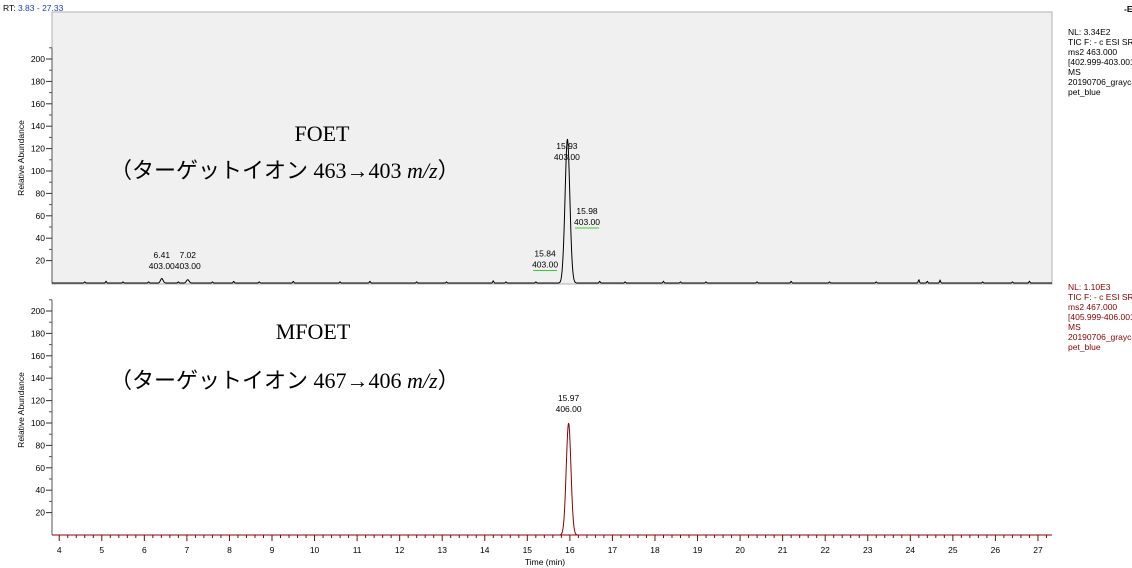  I want to click on foet-info-line: NL: 3.34E2, so click(1089, 32).